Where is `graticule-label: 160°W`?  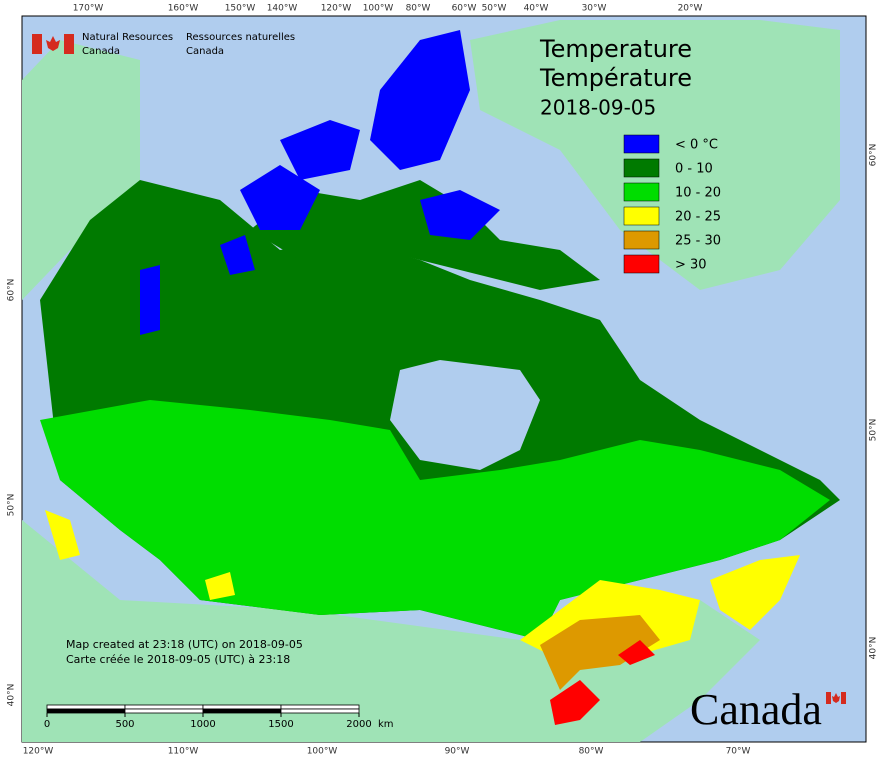
graticule-label: 160°W is located at coordinates (183, 9).